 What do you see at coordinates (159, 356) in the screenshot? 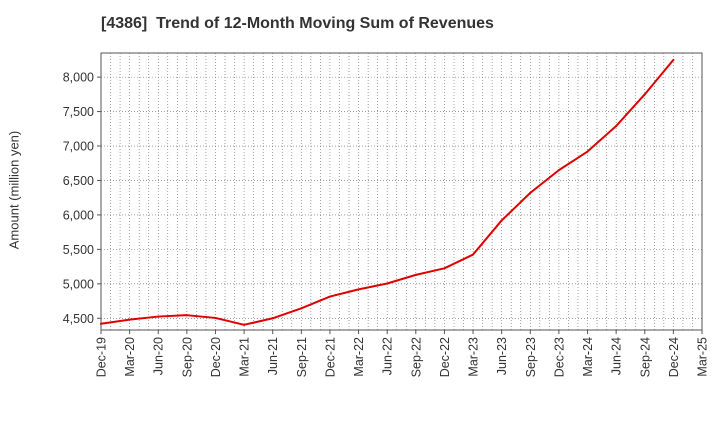
I see `x-tick-label: Jun-20` at bounding box center [159, 356].